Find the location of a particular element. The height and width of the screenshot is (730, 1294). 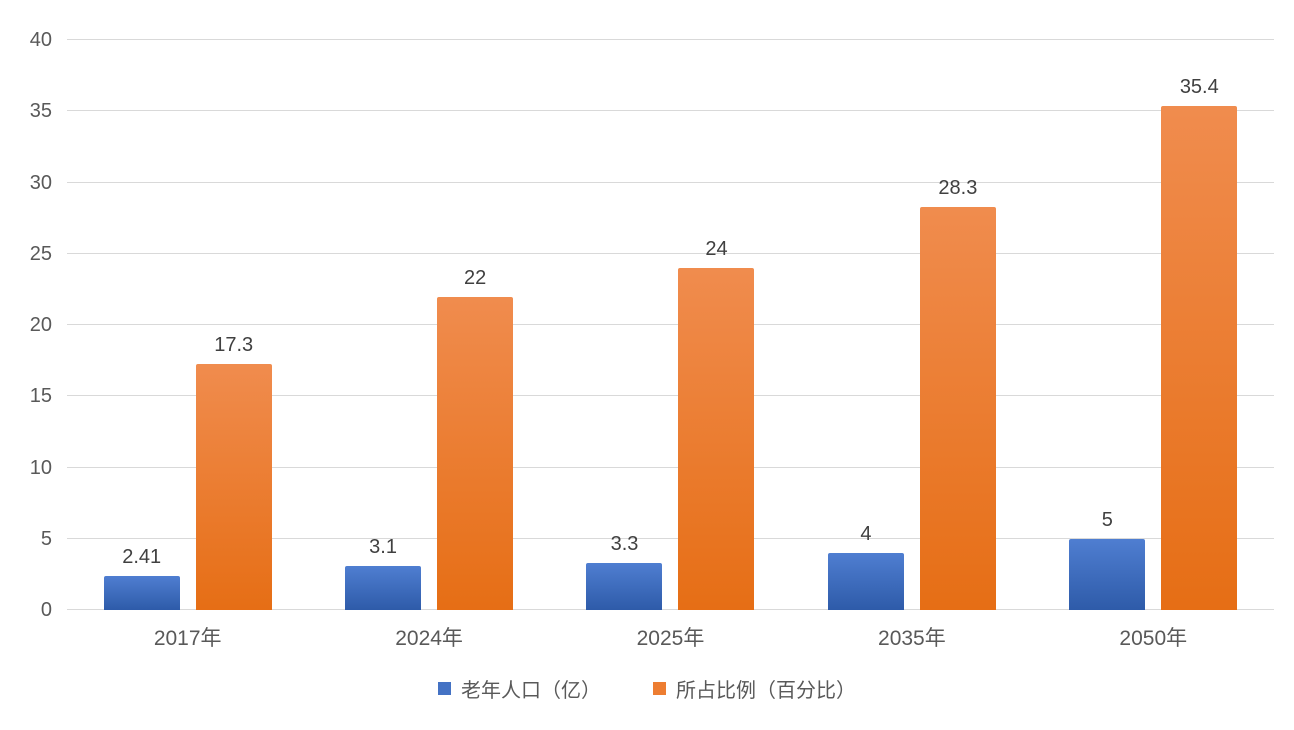

bar-group: 4 28.3 is located at coordinates (911, 325).